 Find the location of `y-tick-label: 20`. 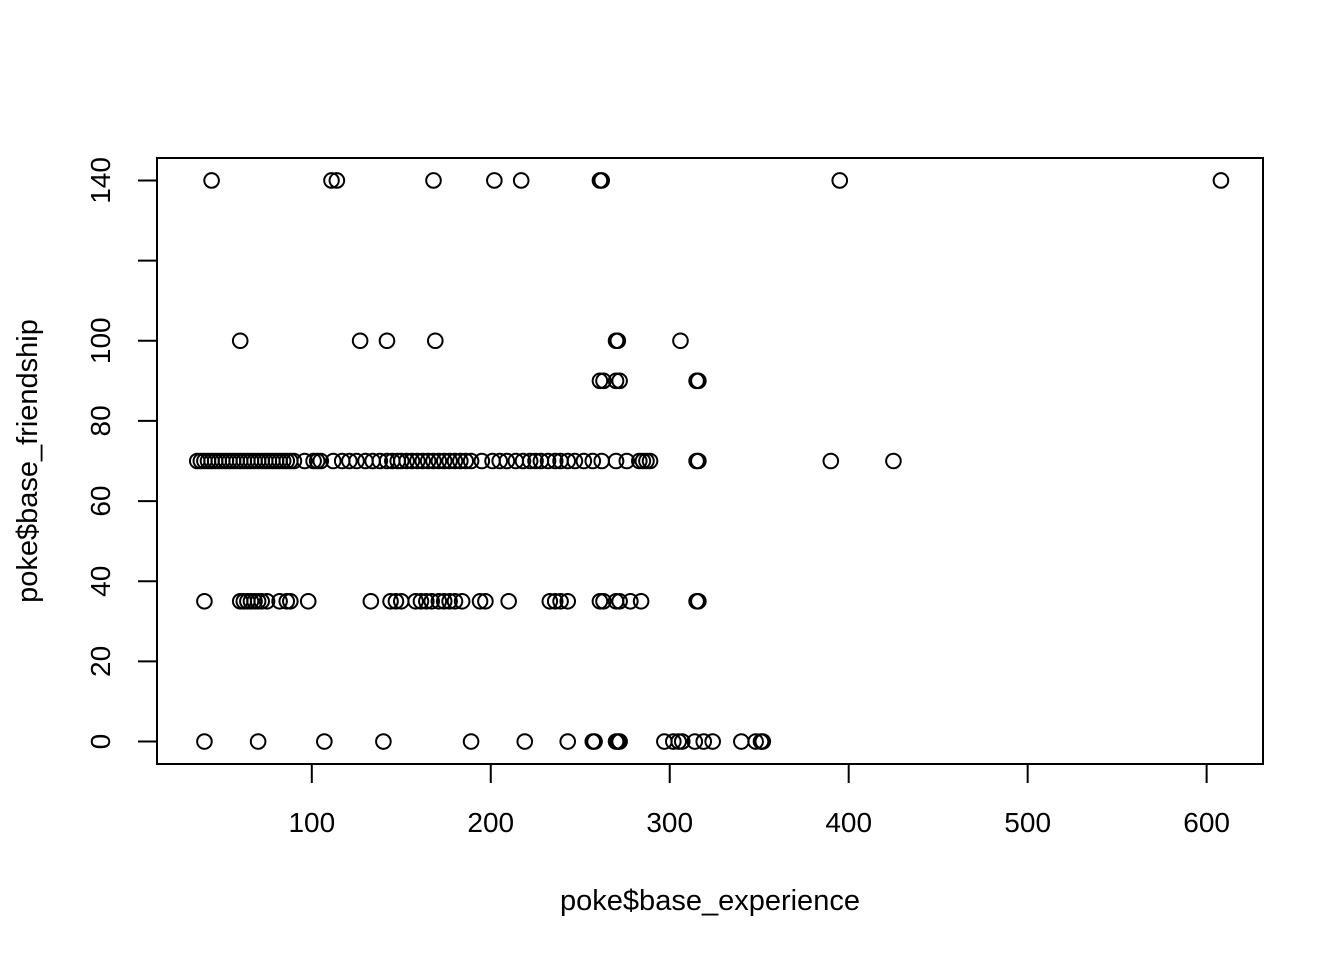

y-tick-label: 20 is located at coordinates (100, 661).